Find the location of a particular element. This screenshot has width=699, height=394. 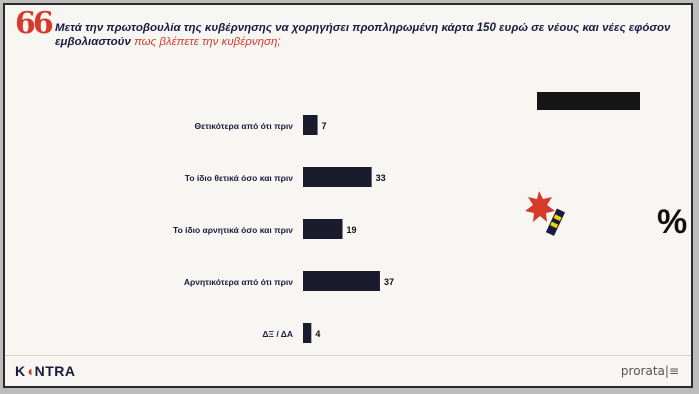

quote-icon: 66 is located at coordinates (34, 23).